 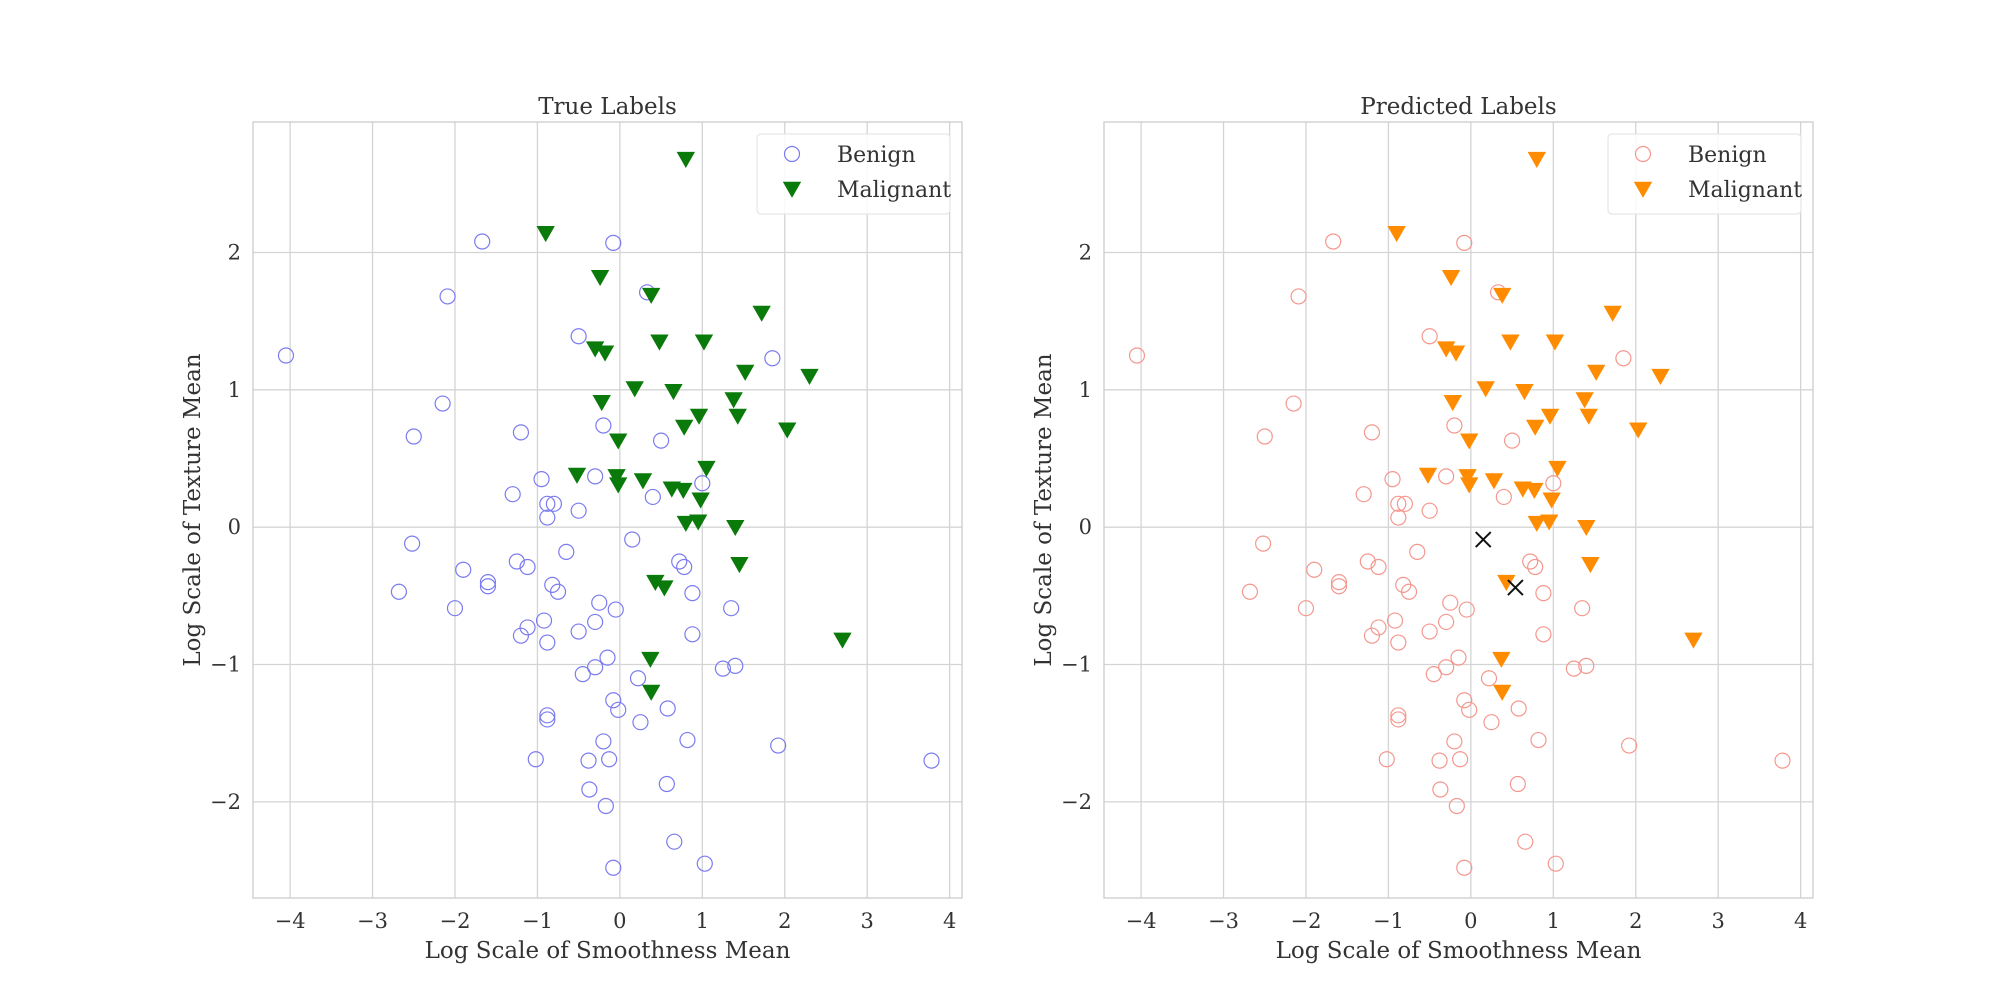 I want to click on x-tick-label: 2, so click(x=1635, y=921).